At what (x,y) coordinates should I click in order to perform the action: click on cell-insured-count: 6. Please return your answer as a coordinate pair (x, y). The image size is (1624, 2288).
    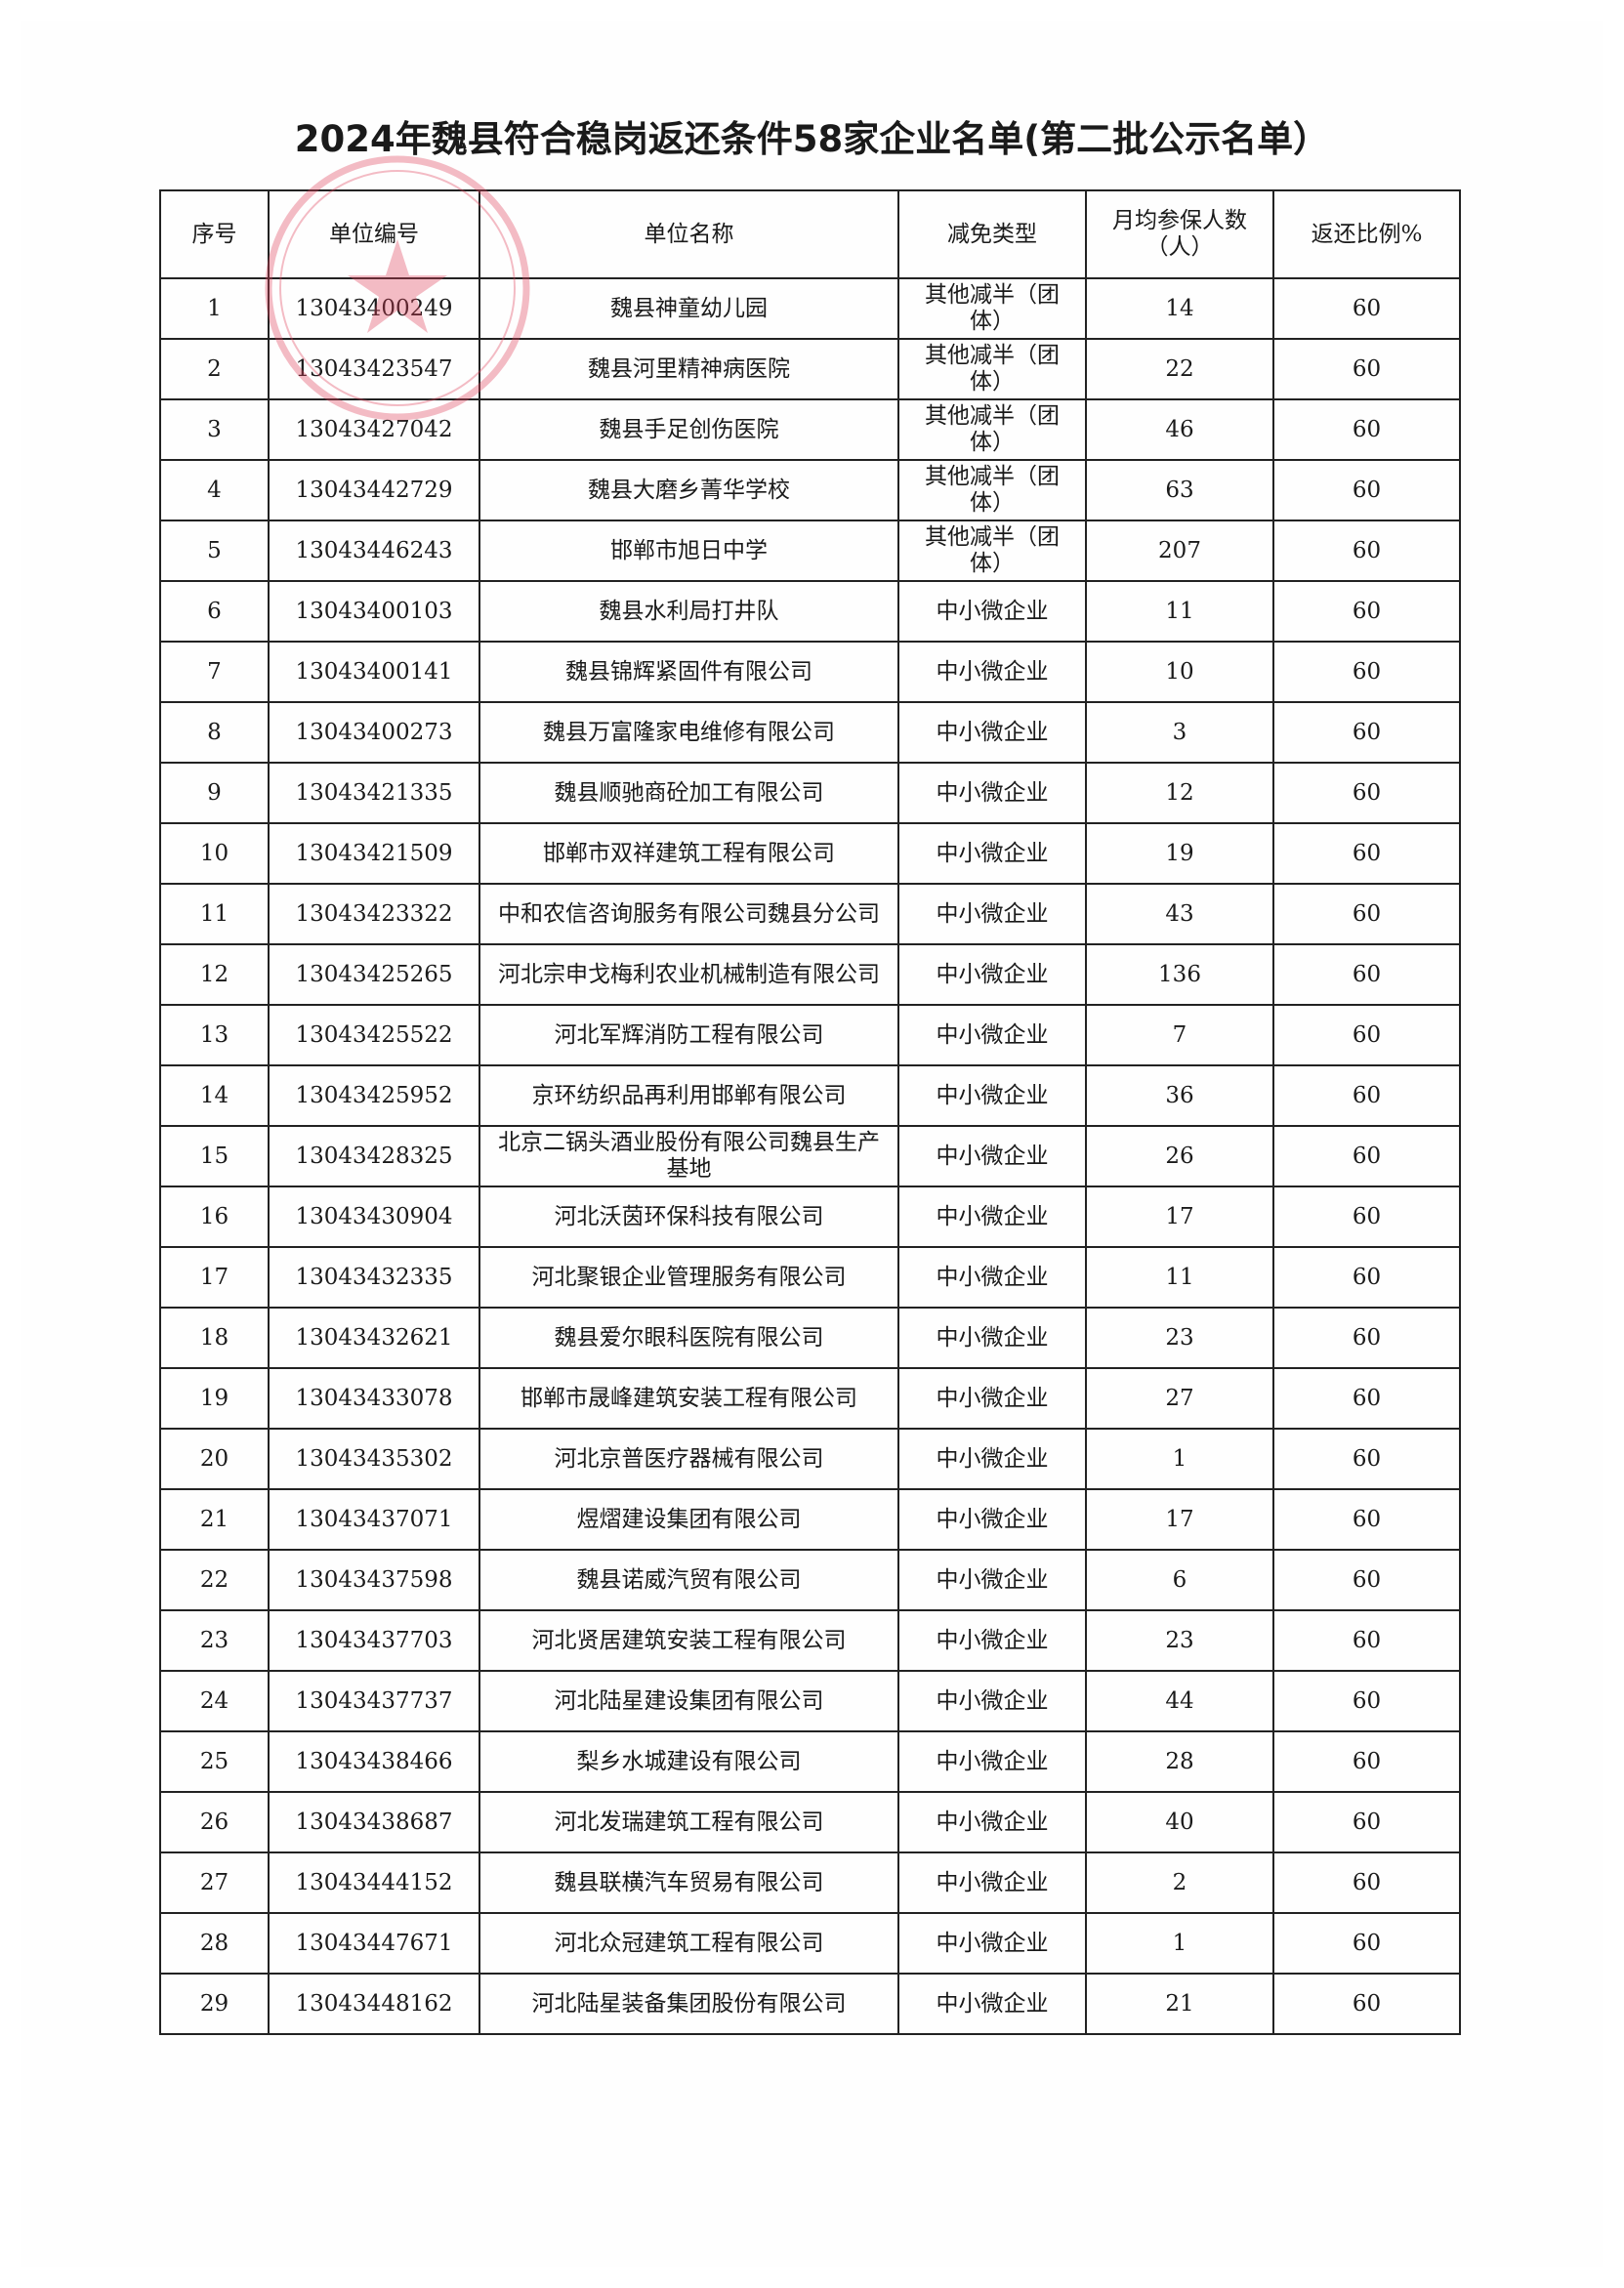
    Looking at the image, I should click on (1179, 1580).